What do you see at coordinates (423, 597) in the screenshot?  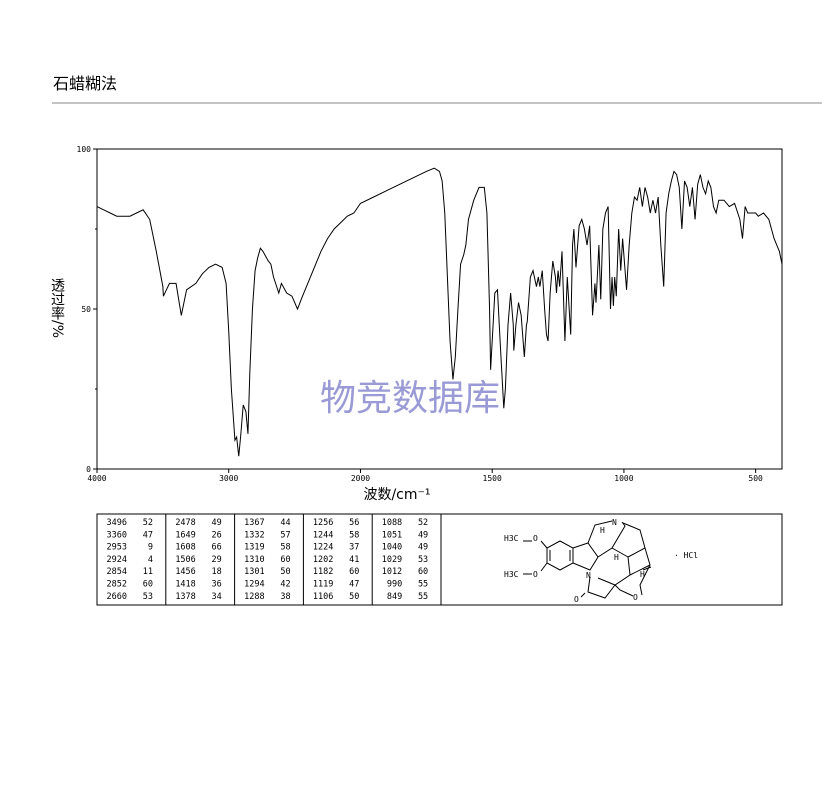 I see `peak-transmittance: 55` at bounding box center [423, 597].